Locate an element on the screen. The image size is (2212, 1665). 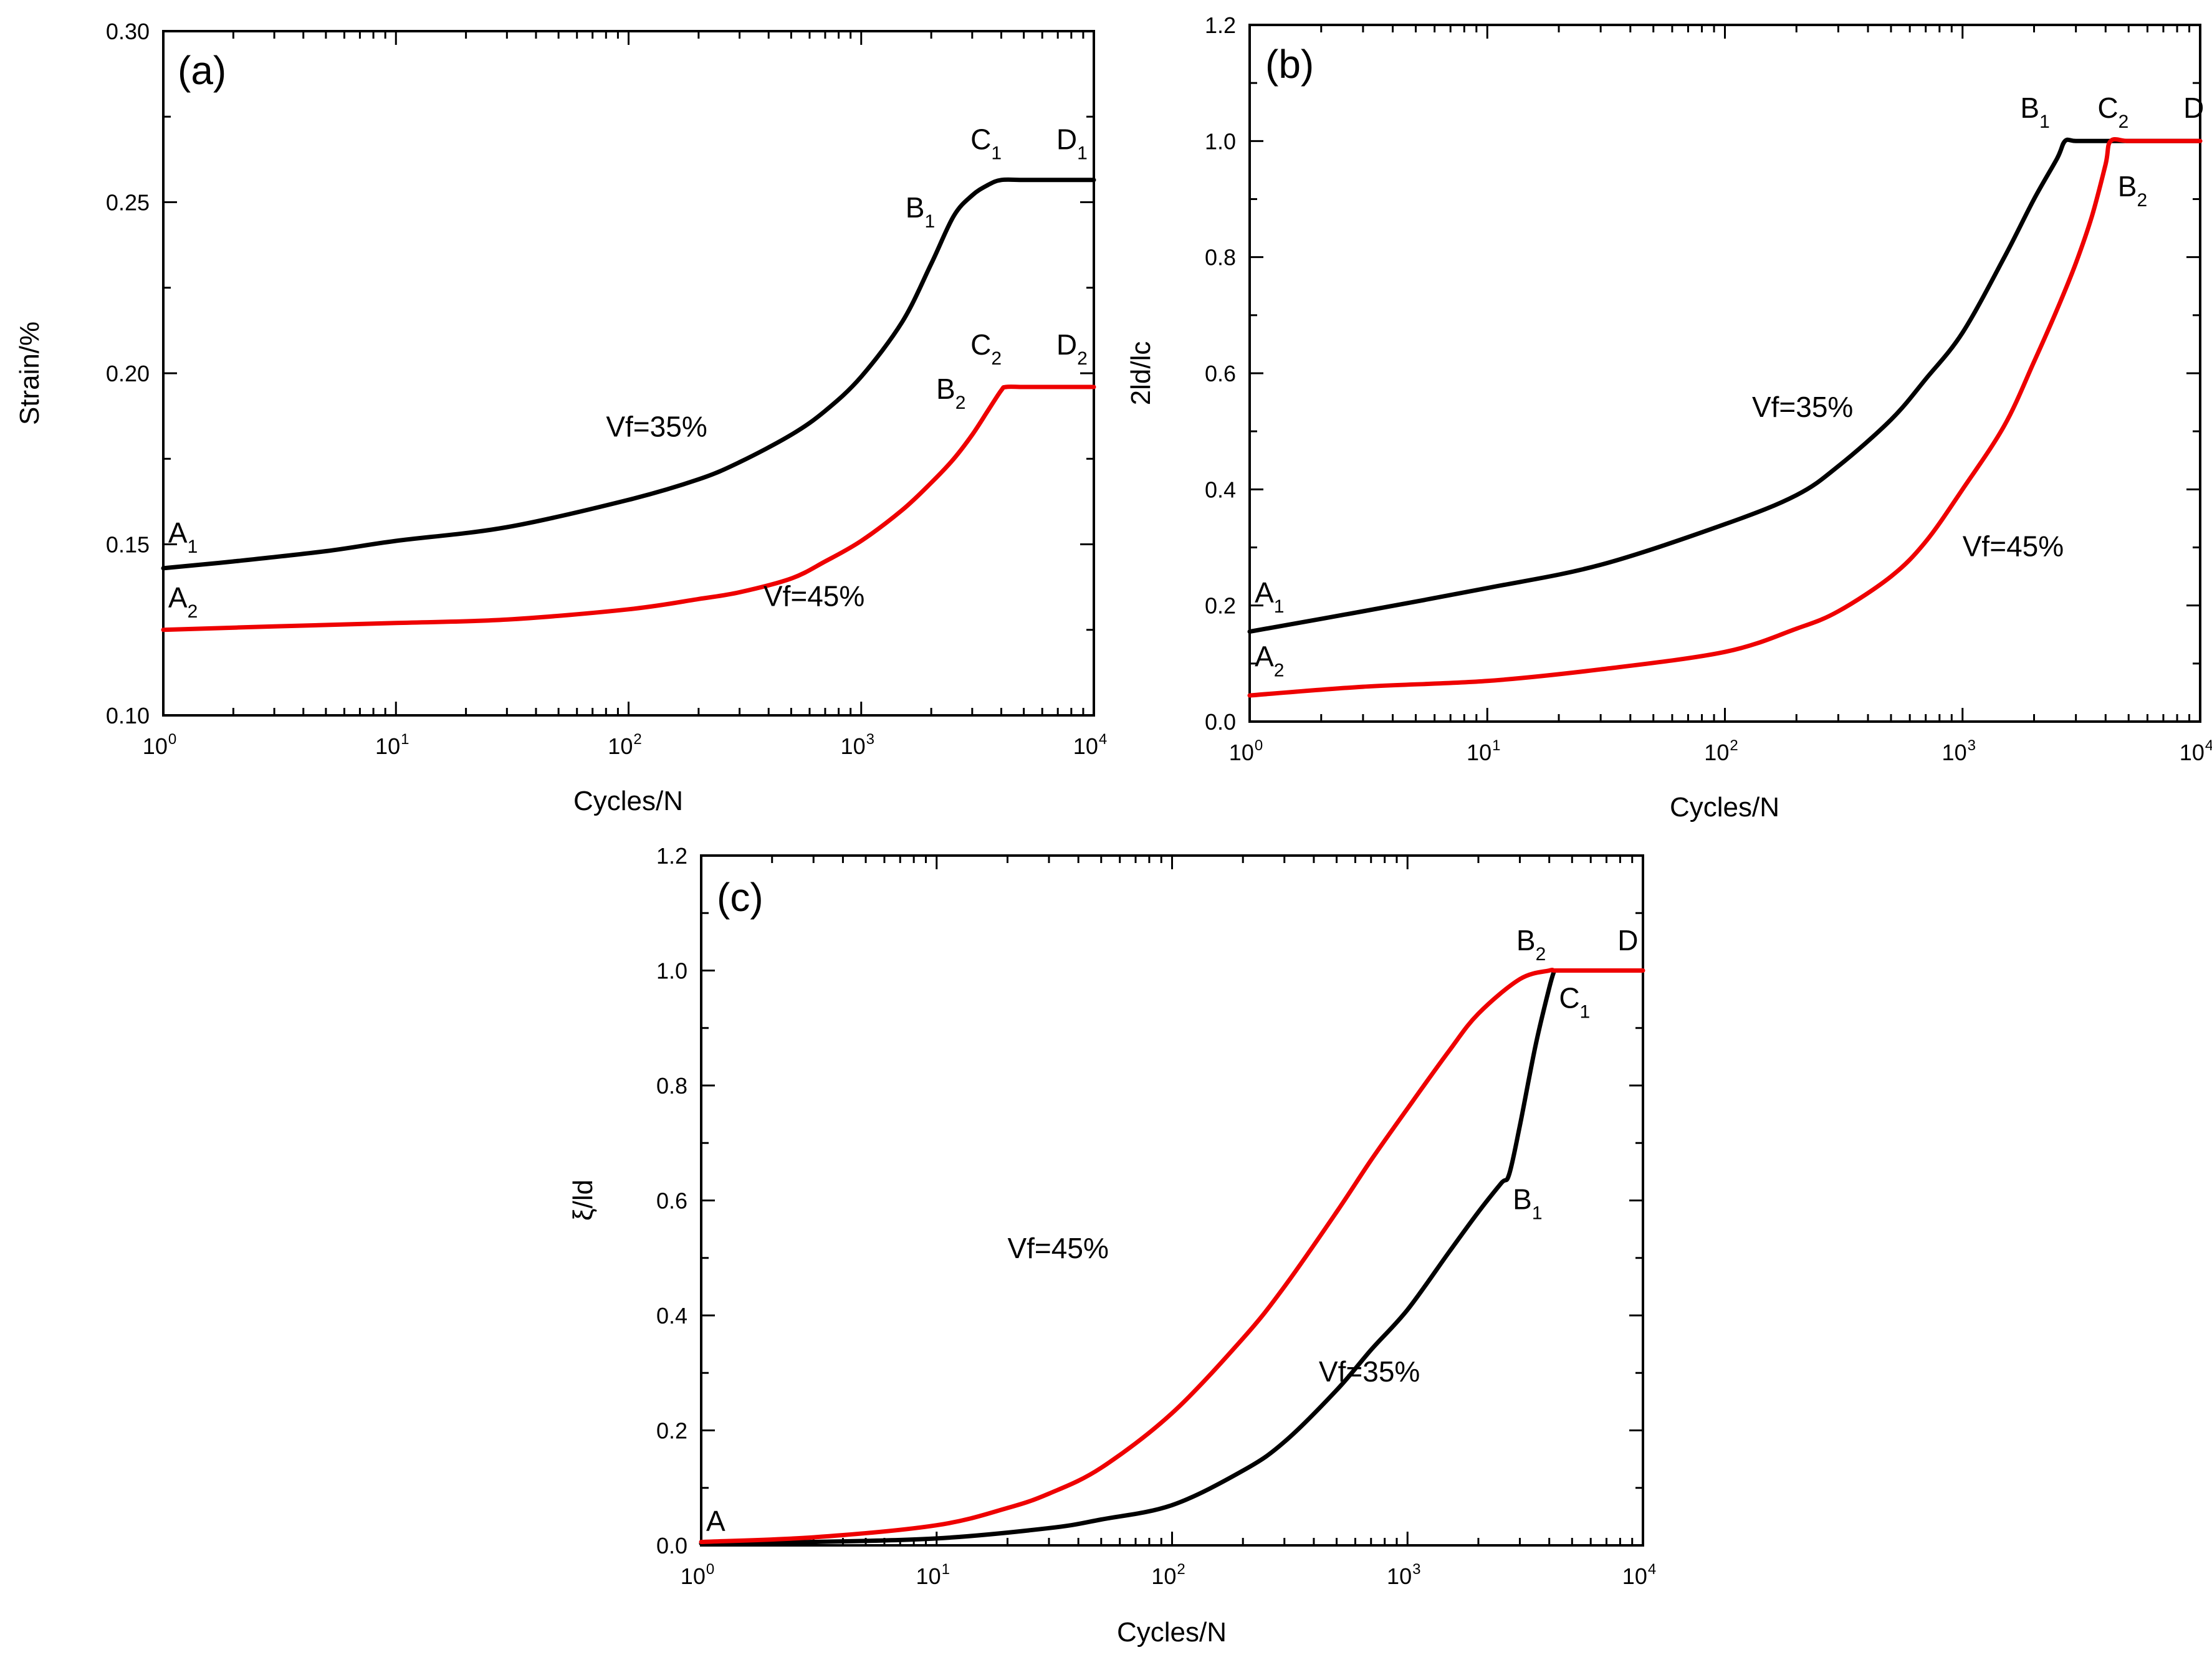
panel-label: (b) is located at coordinates (1289, 64).